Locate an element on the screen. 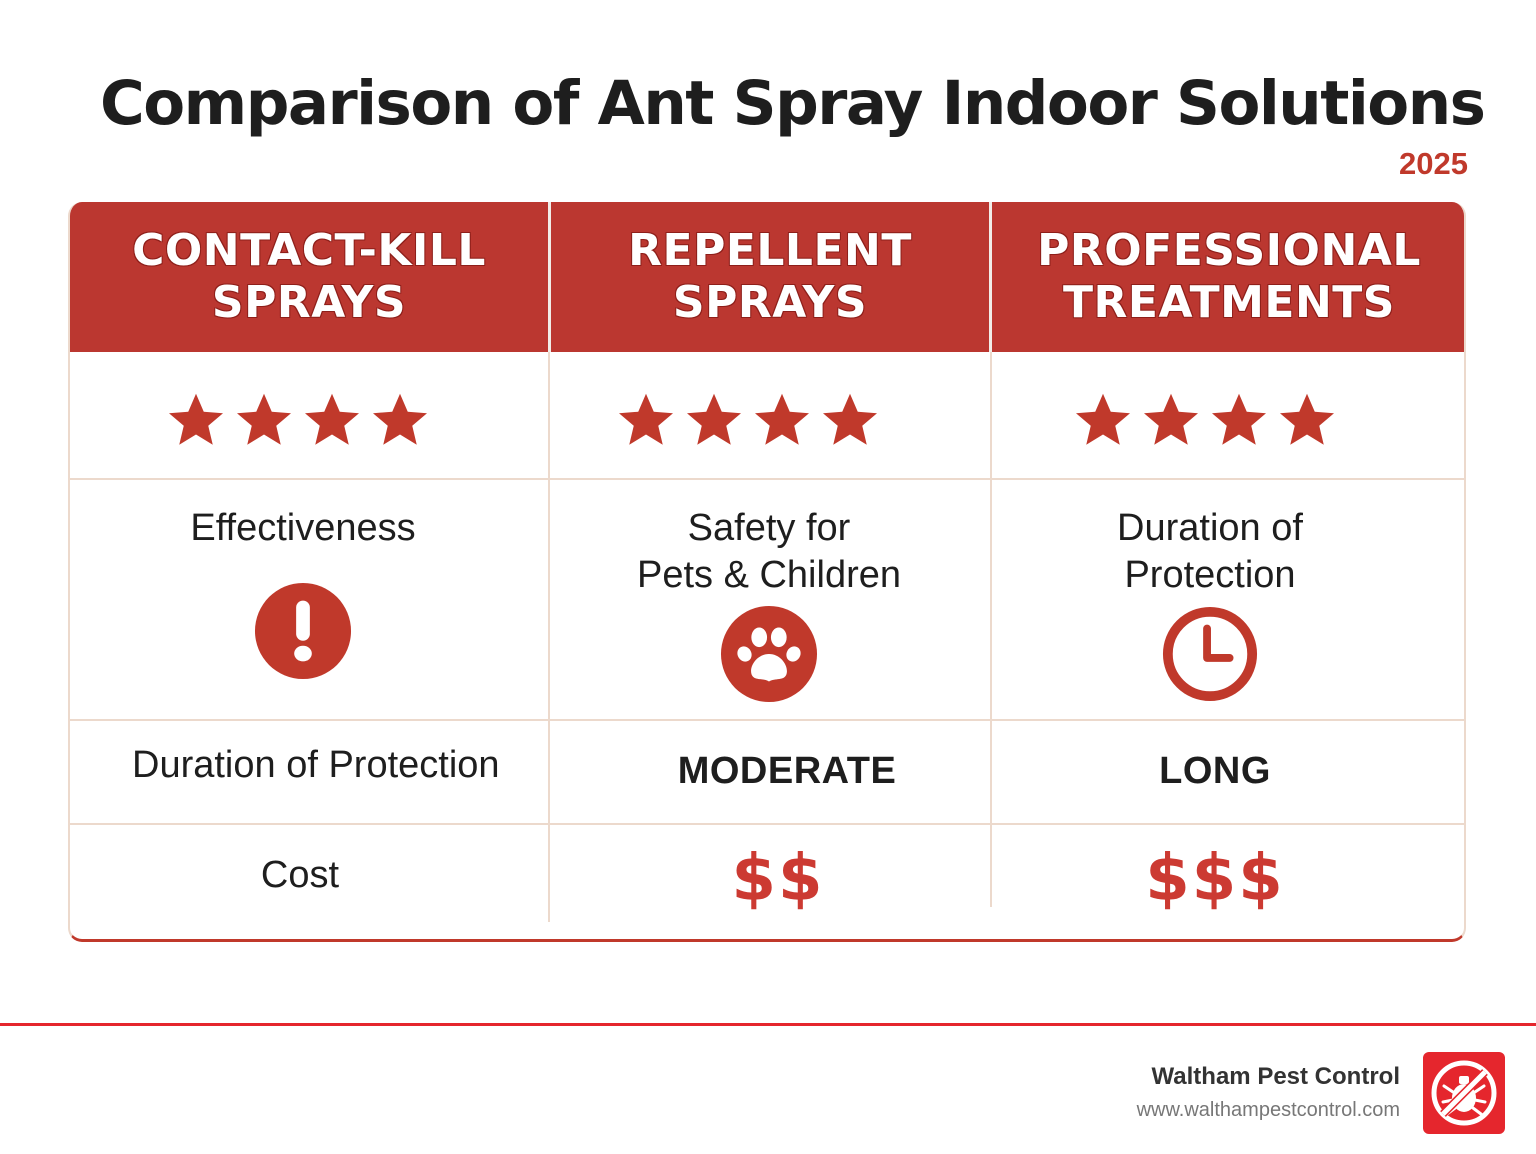 This screenshot has width=1536, height=1154. heading-line: TREATMENTS is located at coordinates (1229, 302).